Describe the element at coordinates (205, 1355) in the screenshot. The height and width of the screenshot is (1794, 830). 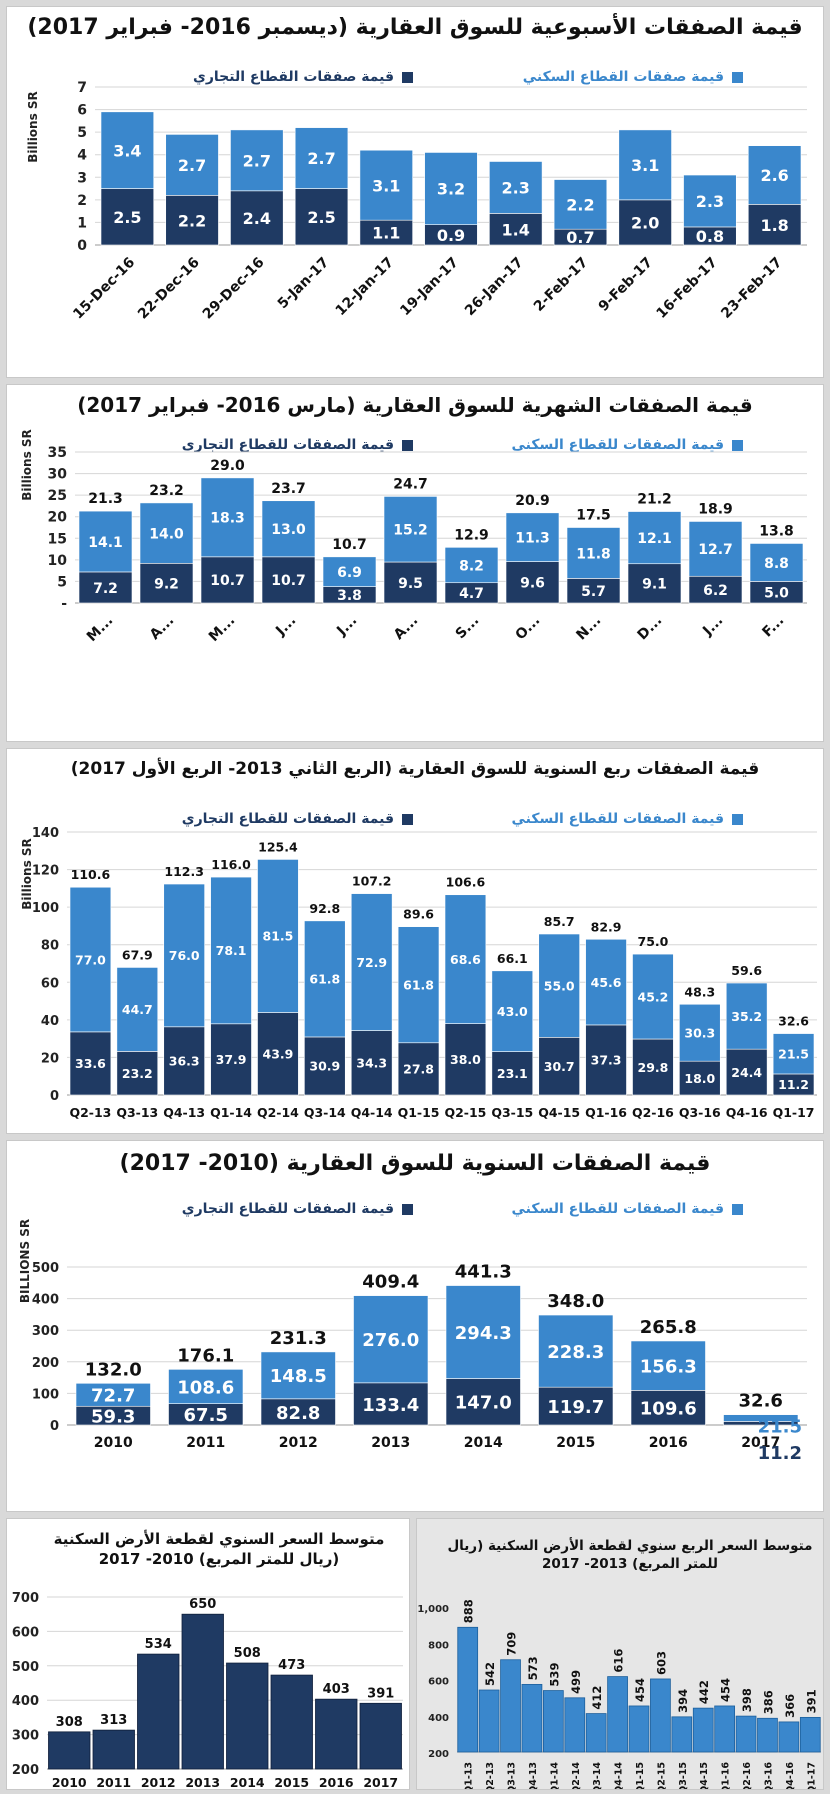
I see `data-label-total: 176.1` at that location.